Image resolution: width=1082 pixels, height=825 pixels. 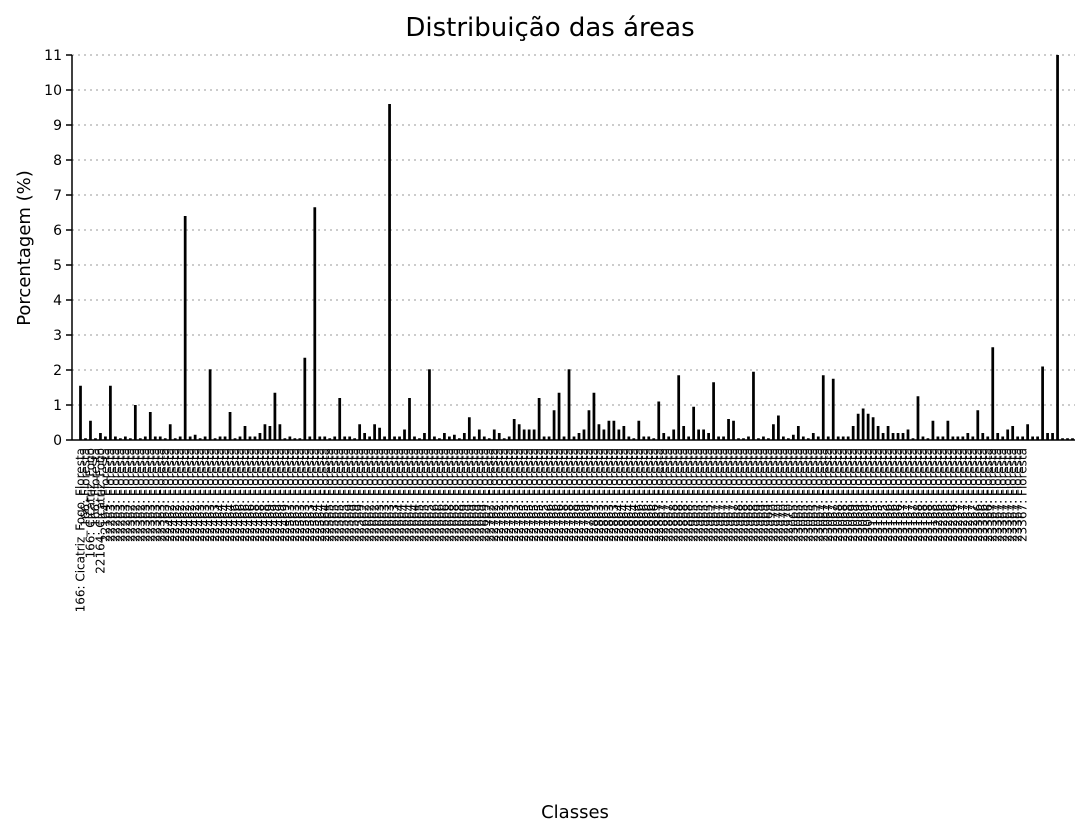 I want to click on y-tick-label: 6, so click(x=57, y=231).